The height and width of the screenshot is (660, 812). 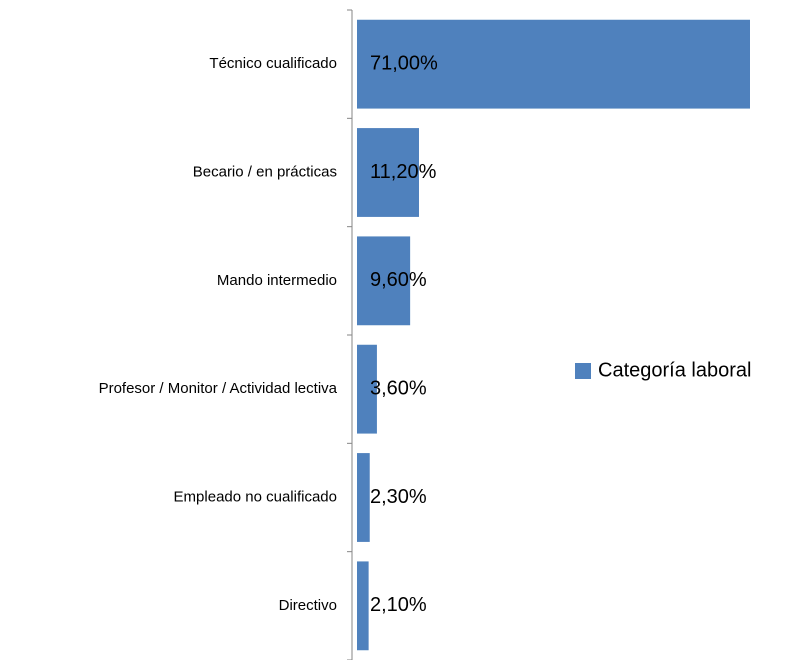 What do you see at coordinates (583, 371) in the screenshot?
I see `legend-swatch` at bounding box center [583, 371].